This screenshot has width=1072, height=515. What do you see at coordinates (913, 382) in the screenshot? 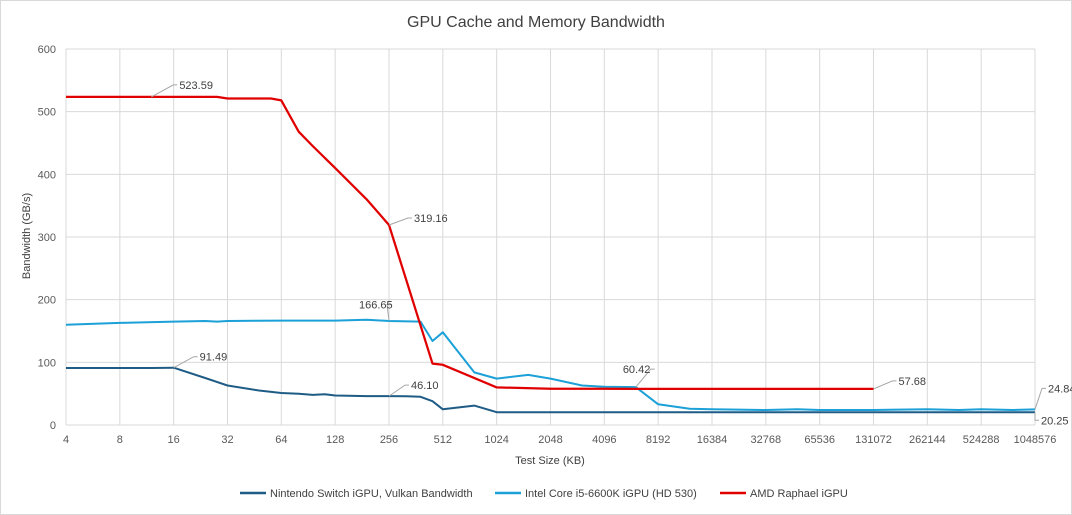
I see `data-label: 57.68` at bounding box center [913, 382].